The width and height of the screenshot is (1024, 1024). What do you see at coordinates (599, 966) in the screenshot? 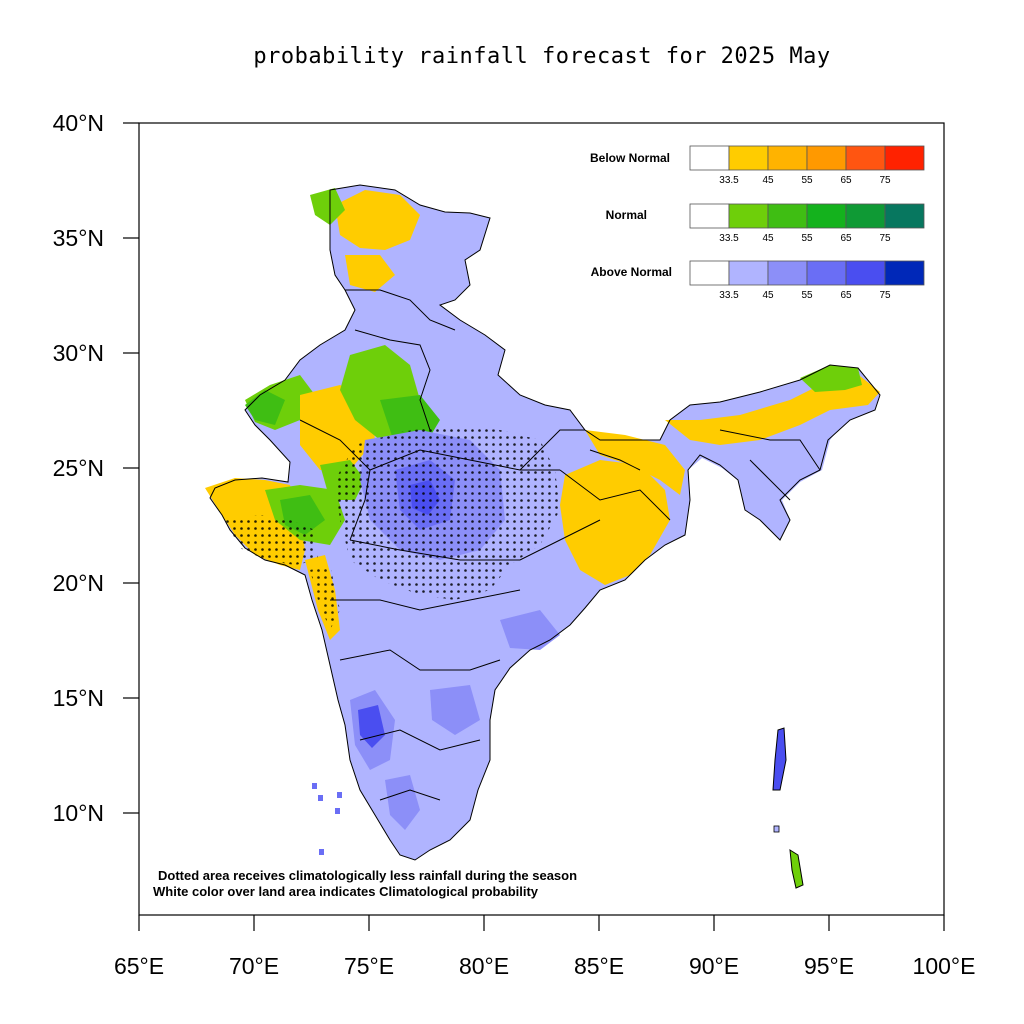
I see `lon-tick-85: 85°E` at bounding box center [599, 966].